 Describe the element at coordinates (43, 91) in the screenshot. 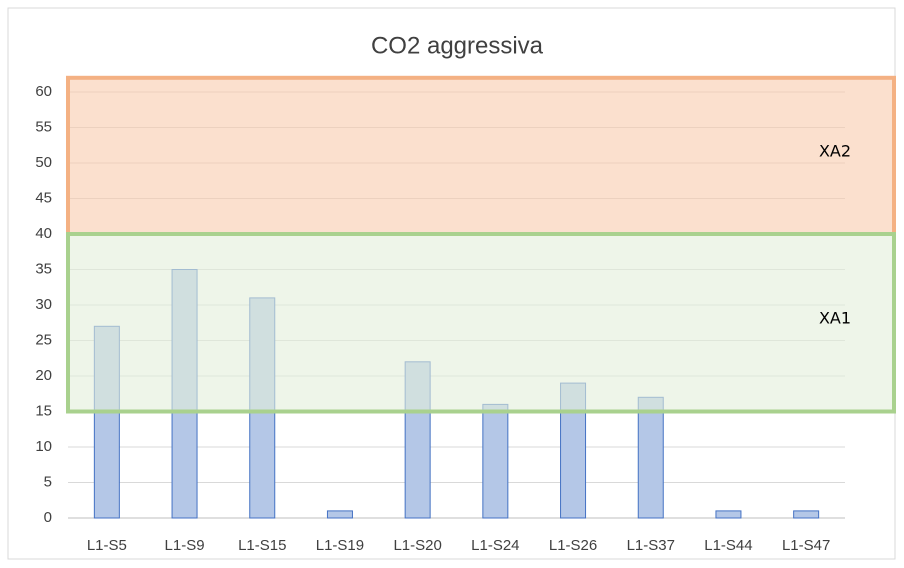

I see `y-tick-label: 60` at that location.